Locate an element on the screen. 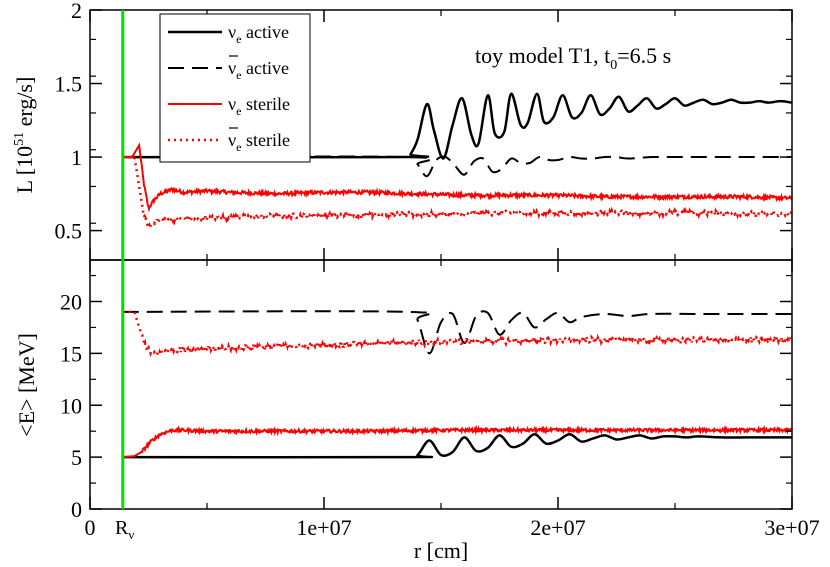  xtick-label: 2e+07 is located at coordinates (557, 527).